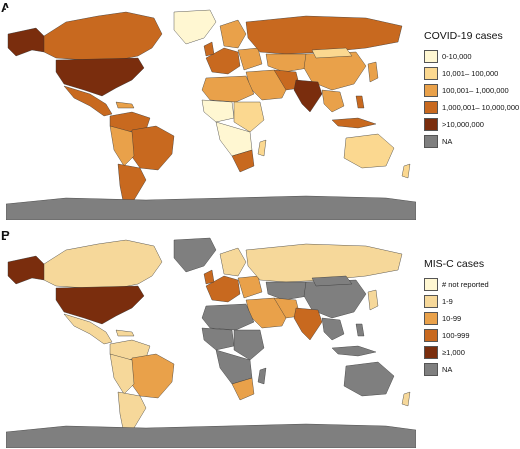 The image size is (520, 449). I want to click on legend-label: ≥1,000, so click(453, 352).